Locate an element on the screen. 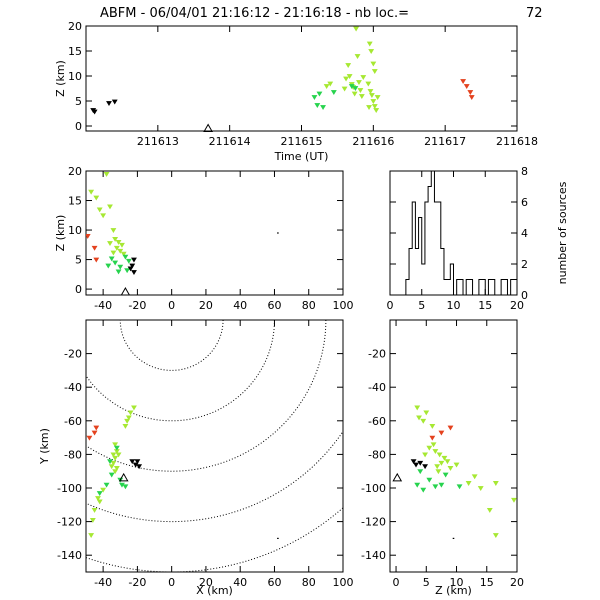 The image size is (600, 600). y-tick-label: -20 is located at coordinates (377, 354).